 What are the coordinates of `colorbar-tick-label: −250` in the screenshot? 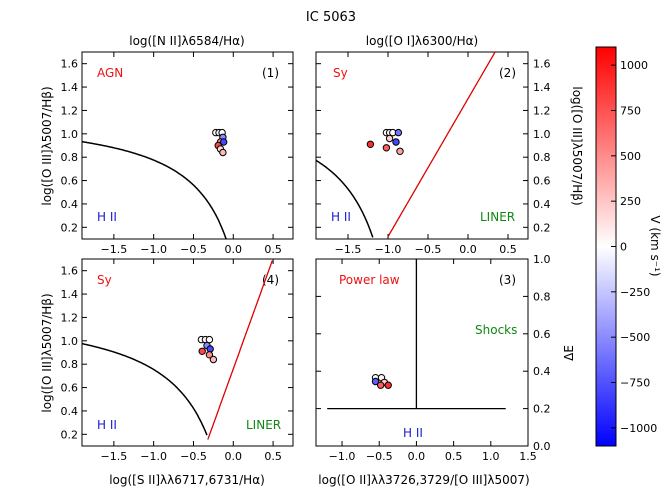 It's located at (635, 292).